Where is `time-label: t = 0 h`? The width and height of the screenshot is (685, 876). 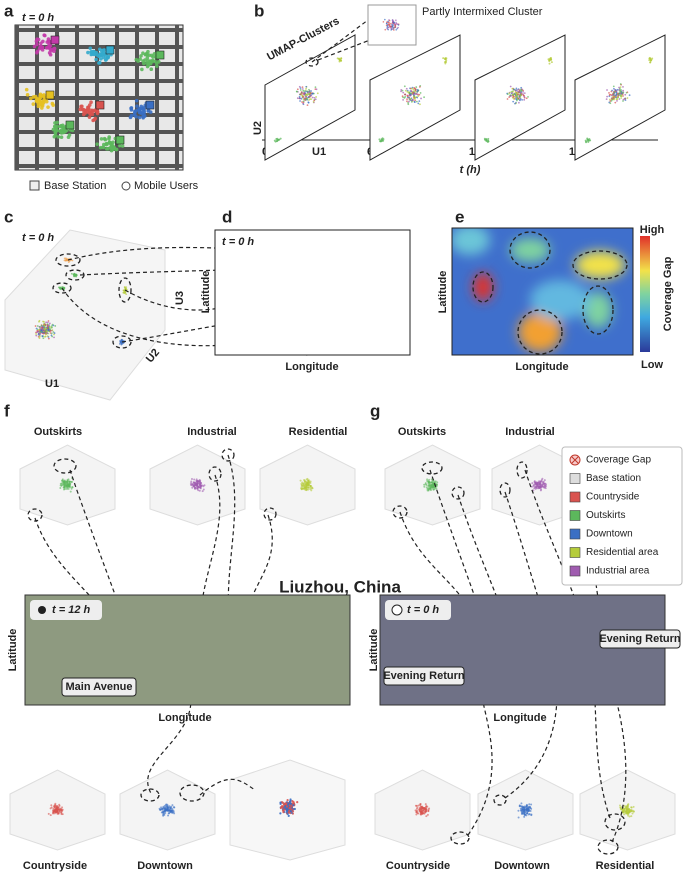 time-label: t = 0 h is located at coordinates (38, 18).